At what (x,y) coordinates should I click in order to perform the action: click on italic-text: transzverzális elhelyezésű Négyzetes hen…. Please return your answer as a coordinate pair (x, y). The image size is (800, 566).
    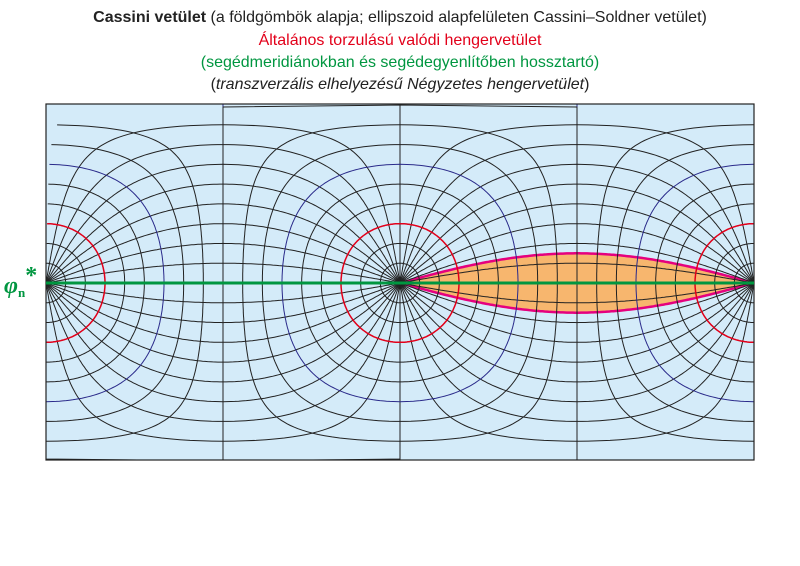
    Looking at the image, I should click on (400, 84).